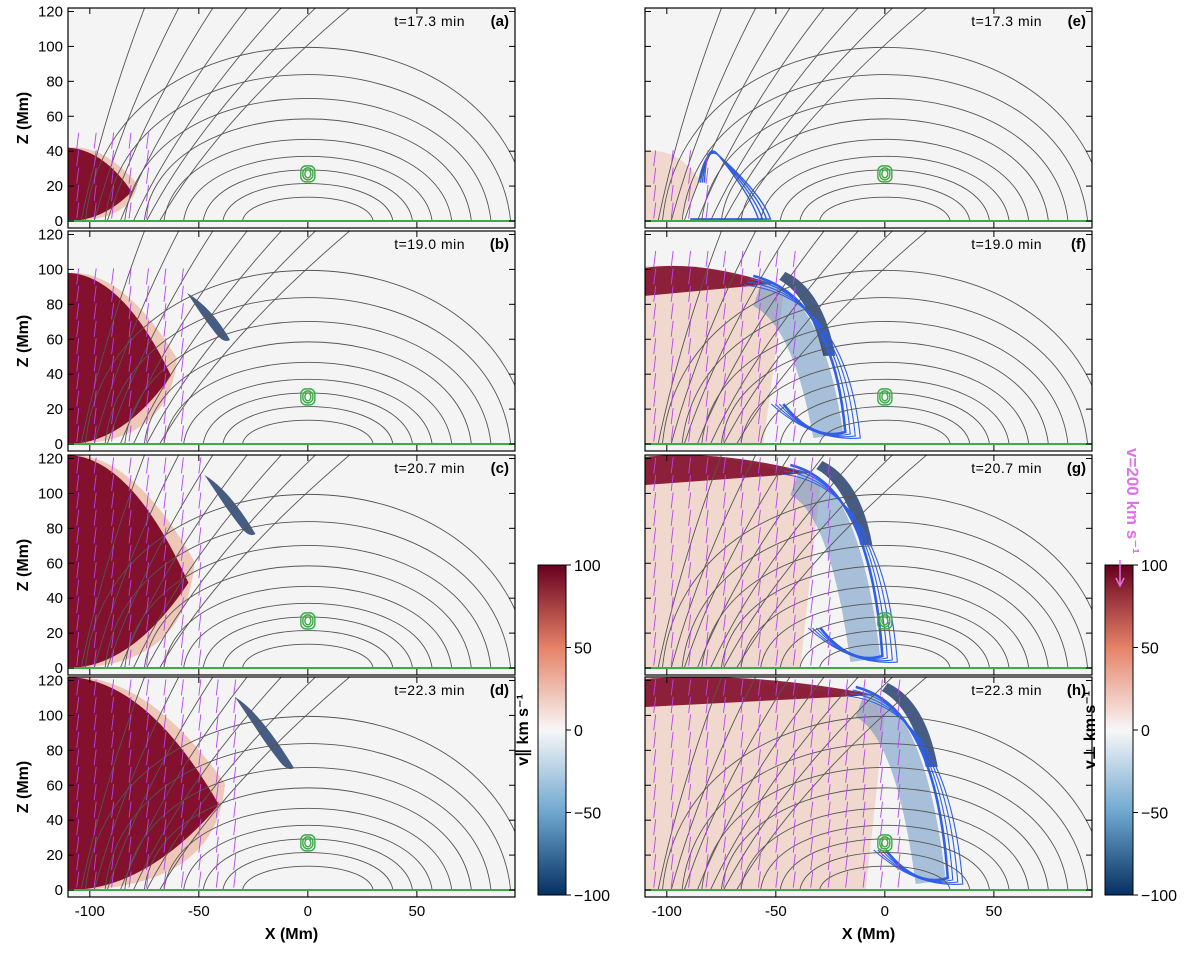 The image size is (1200, 957). I want to click on panel-f: t=19.0 min (f), so click(868, 341).